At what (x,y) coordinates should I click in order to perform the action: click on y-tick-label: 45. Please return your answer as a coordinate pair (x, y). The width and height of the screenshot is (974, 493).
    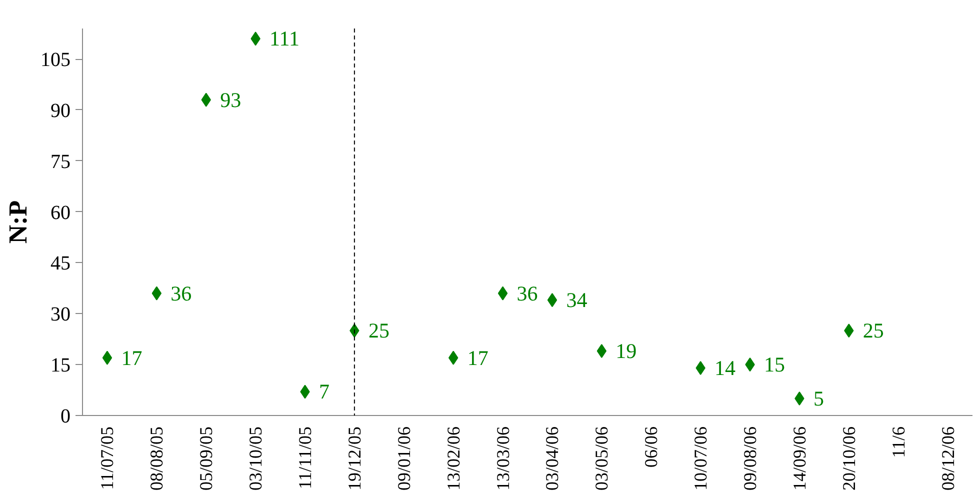
    Looking at the image, I should click on (60, 263).